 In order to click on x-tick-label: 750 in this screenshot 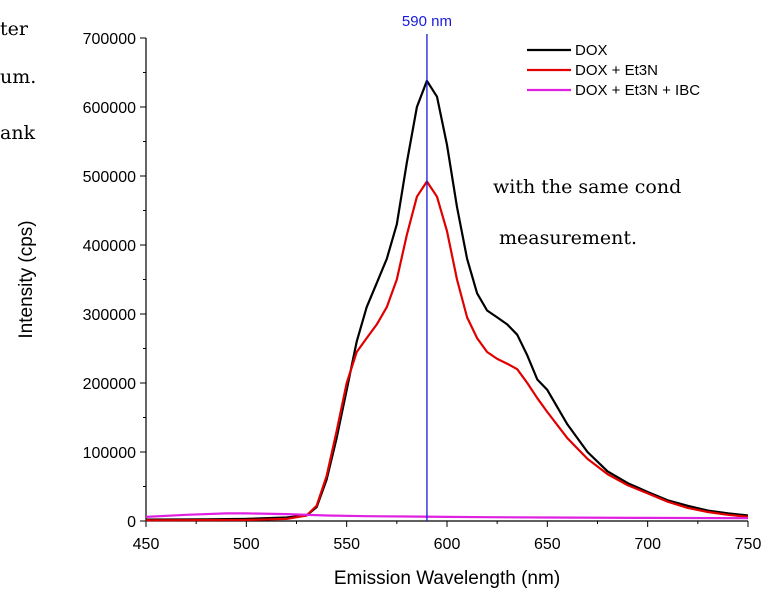, I will do `click(748, 544)`.